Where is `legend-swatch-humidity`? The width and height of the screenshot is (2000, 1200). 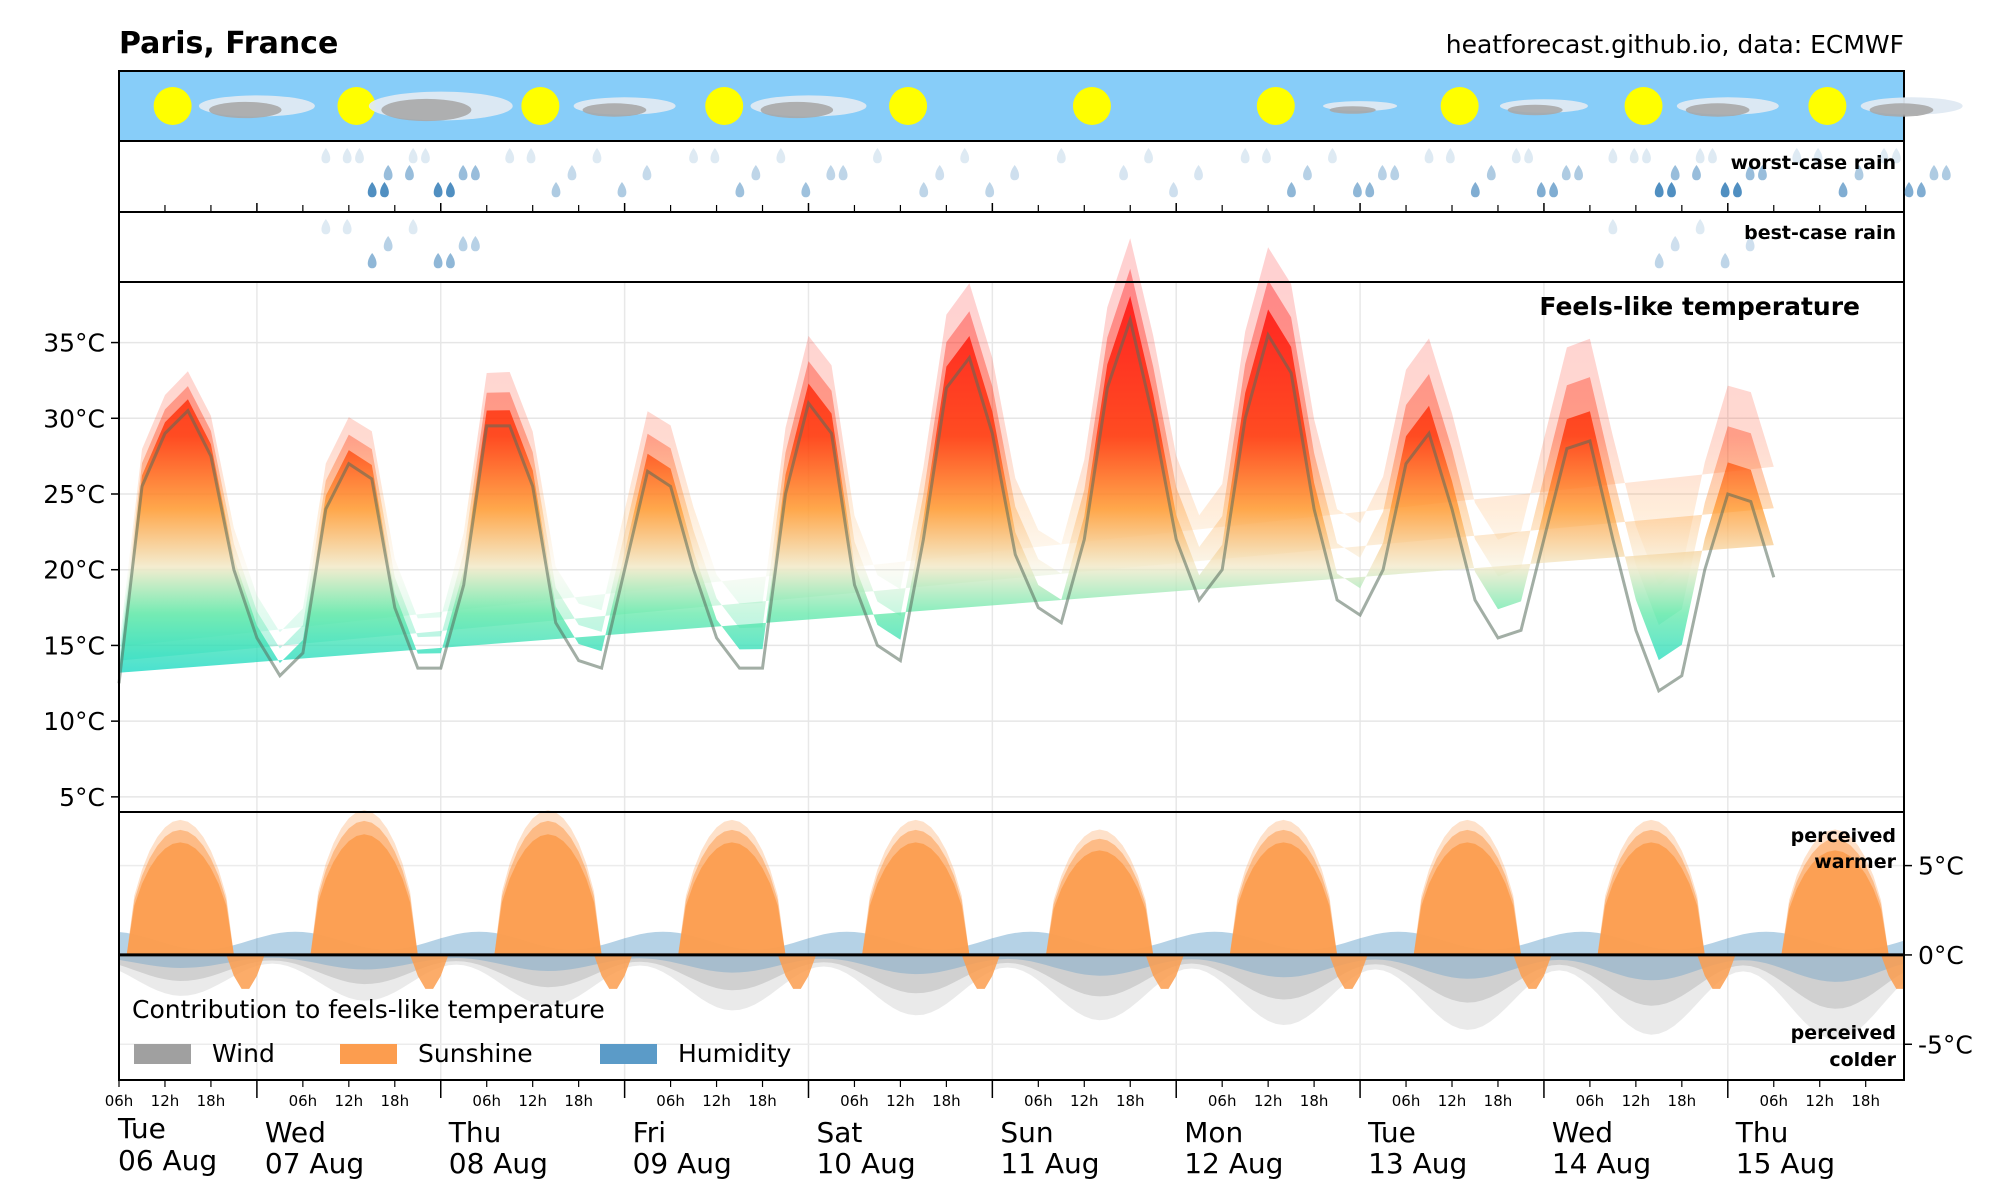
legend-swatch-humidity is located at coordinates (628, 1054).